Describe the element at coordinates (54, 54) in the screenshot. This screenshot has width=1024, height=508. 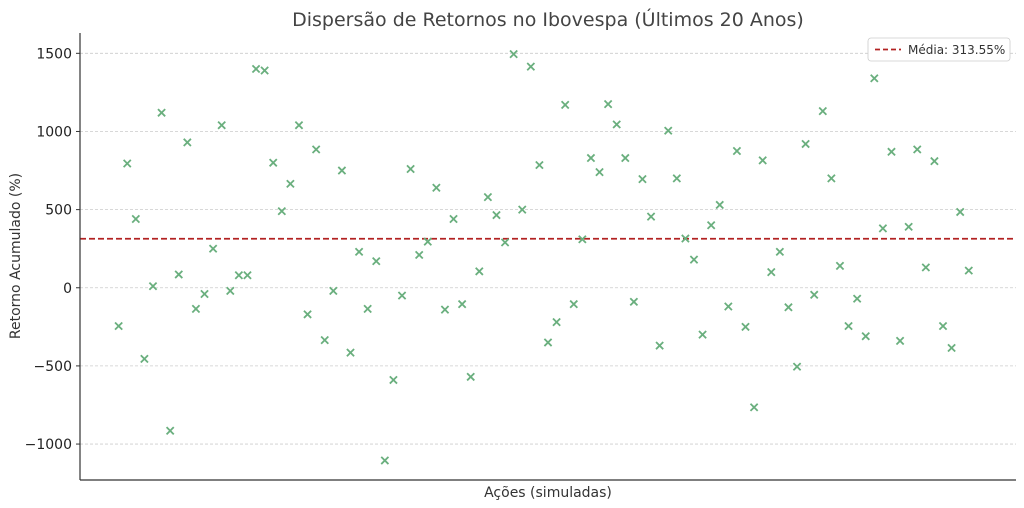
I see `y-tick-label: 1500` at that location.